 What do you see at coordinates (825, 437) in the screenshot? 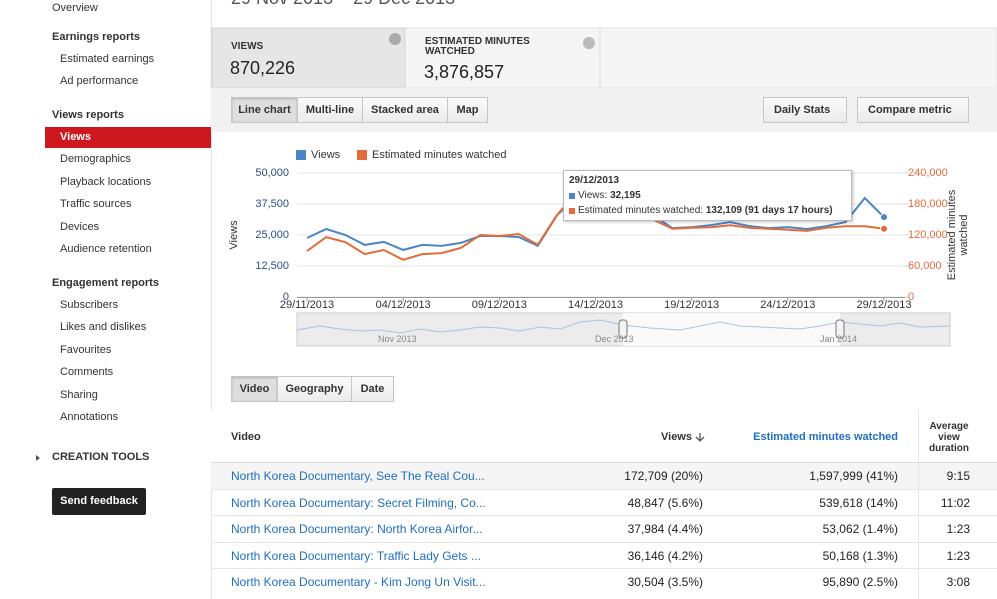
I see `column-header: Estimated minutes watched` at bounding box center [825, 437].